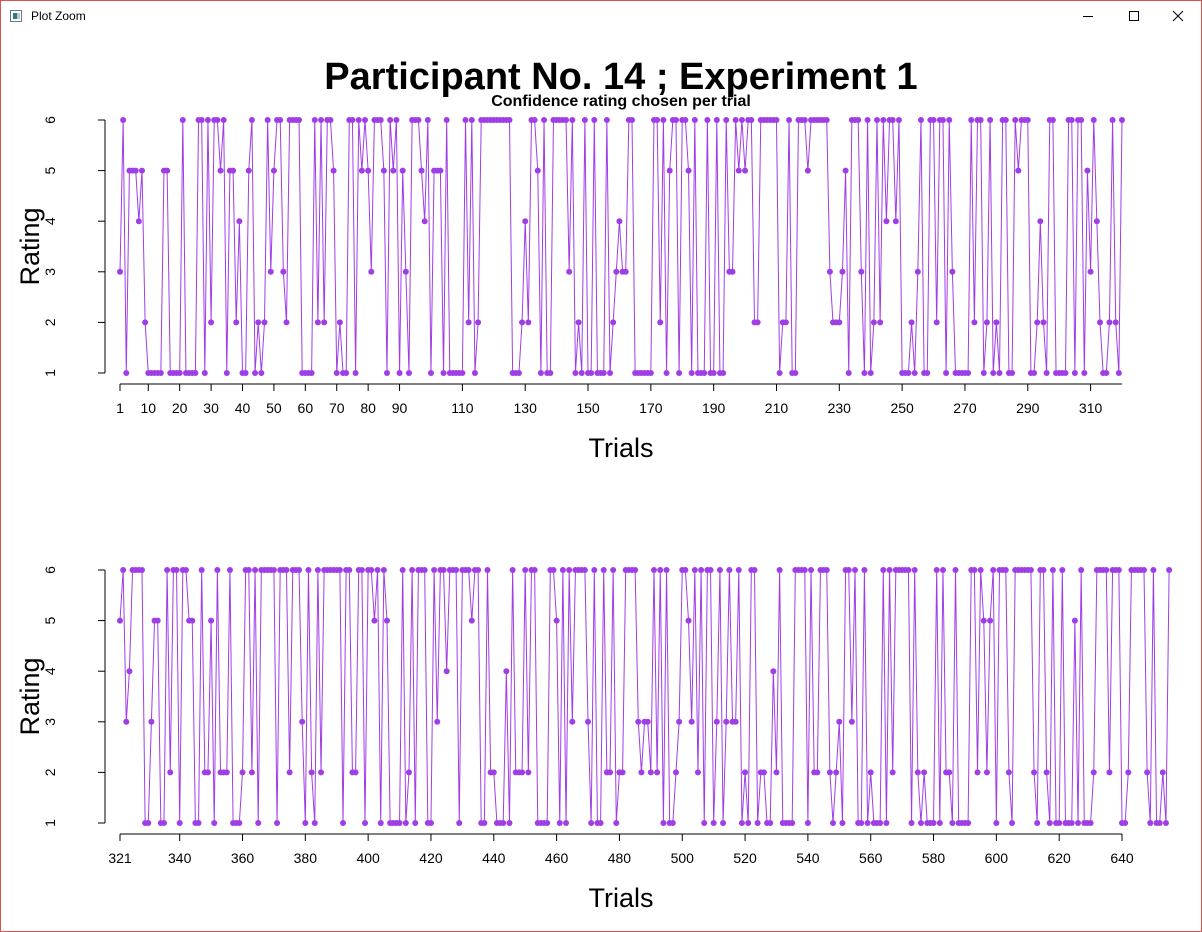 The height and width of the screenshot is (932, 1202). Describe the element at coordinates (557, 858) in the screenshot. I see `x-tick-label: 460` at that location.